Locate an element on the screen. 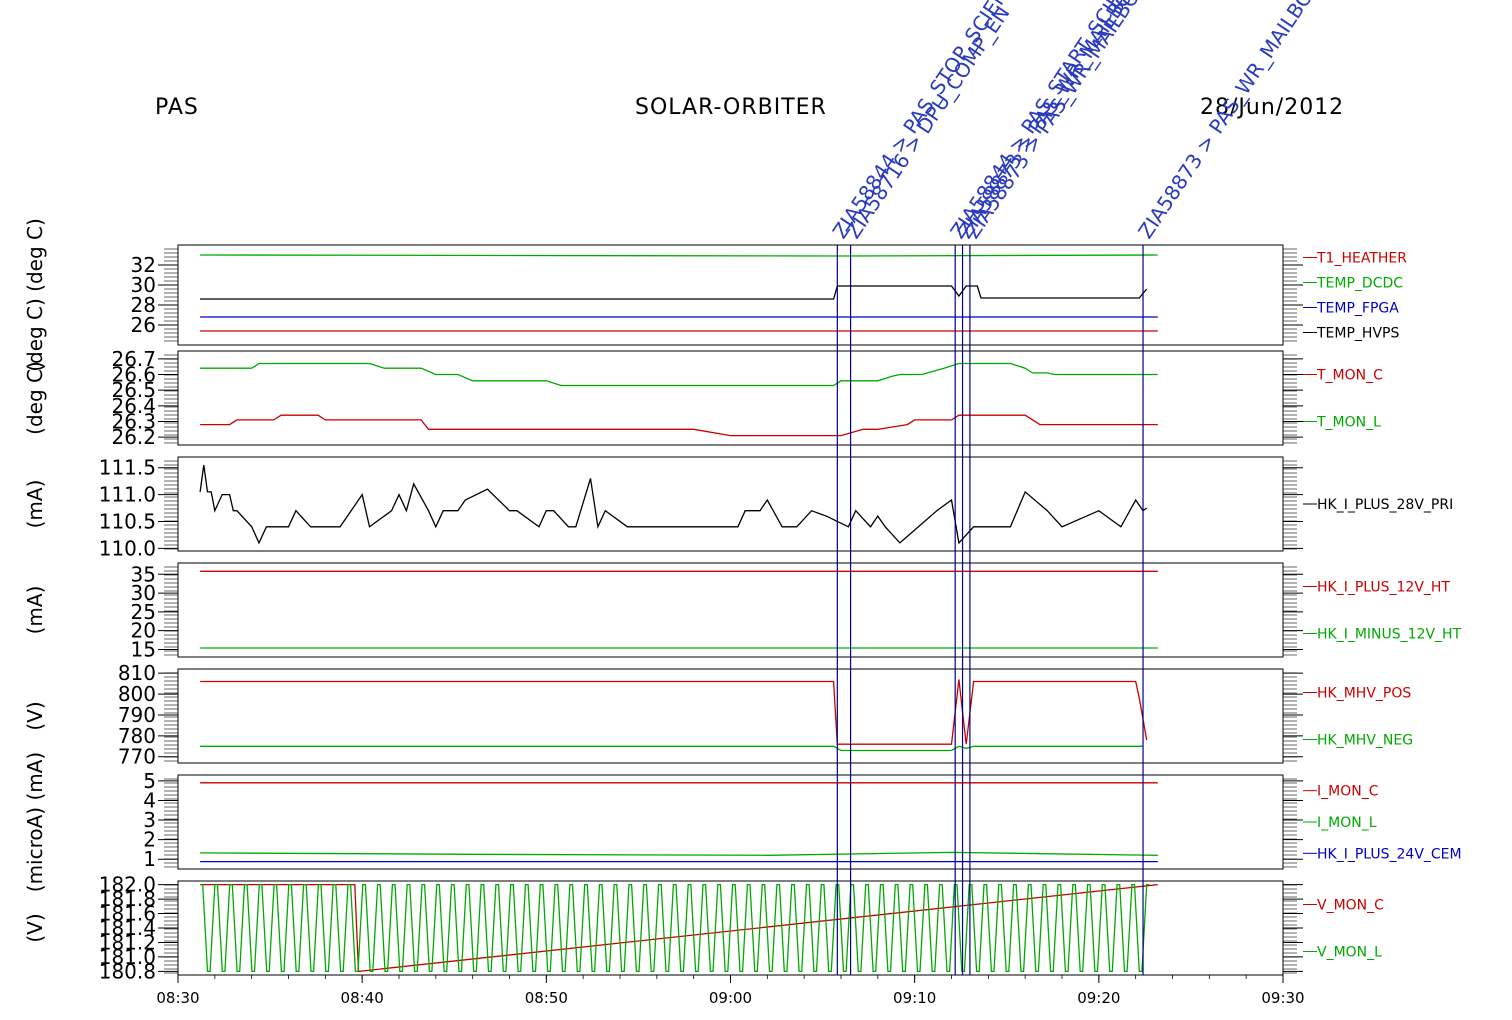 The image size is (1512, 1020). header-right: 28/Jun/2012 is located at coordinates (1272, 107).